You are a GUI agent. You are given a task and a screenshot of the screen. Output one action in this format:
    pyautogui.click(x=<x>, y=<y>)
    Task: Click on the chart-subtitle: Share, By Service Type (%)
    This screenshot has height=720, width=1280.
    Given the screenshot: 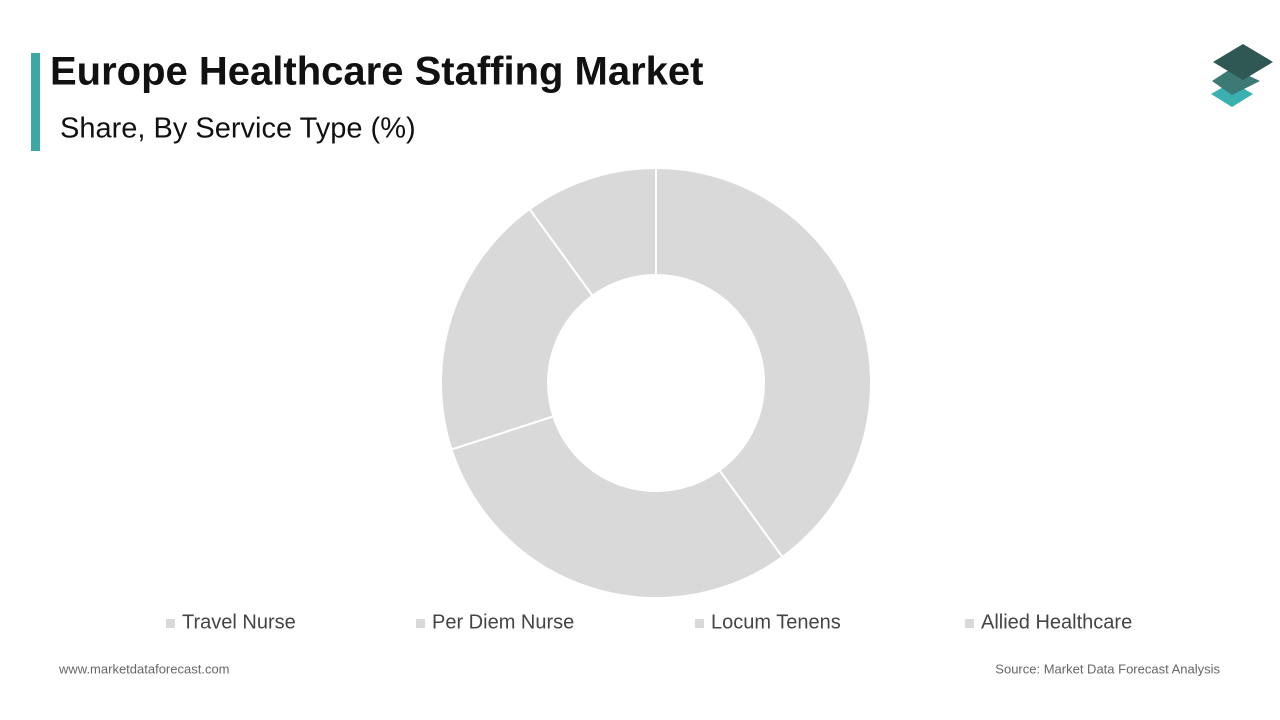 What is the action you would take?
    pyautogui.click(x=238, y=129)
    